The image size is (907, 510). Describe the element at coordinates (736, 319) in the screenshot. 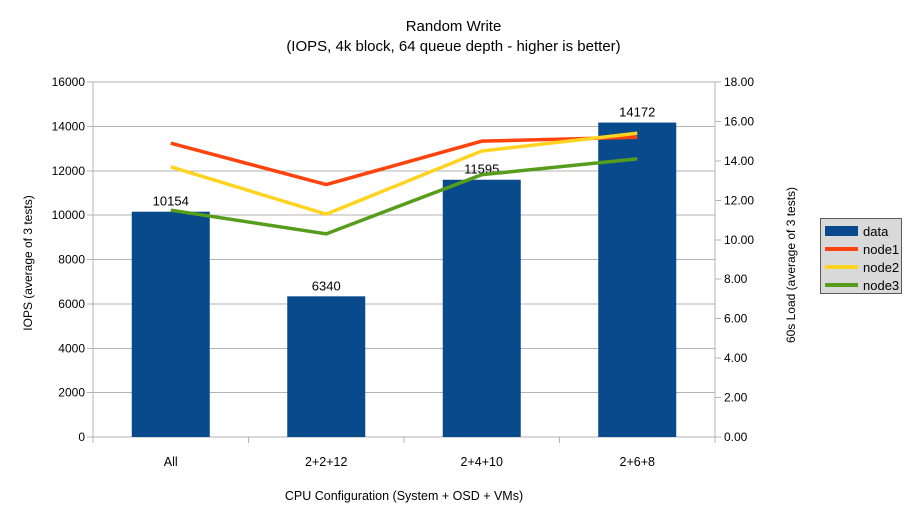

I see `right-axis-tick-label: 6.00` at that location.